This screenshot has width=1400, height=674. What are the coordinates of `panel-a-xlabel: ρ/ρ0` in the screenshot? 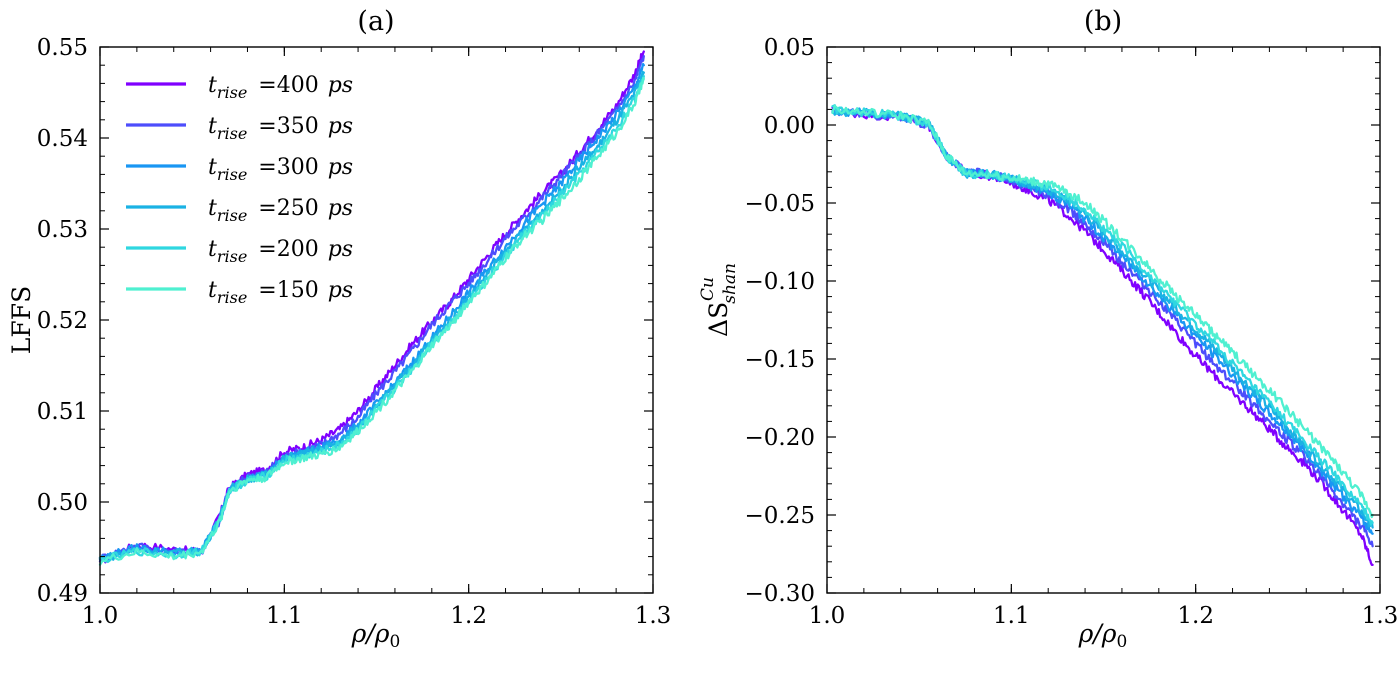 It's located at (376, 635).